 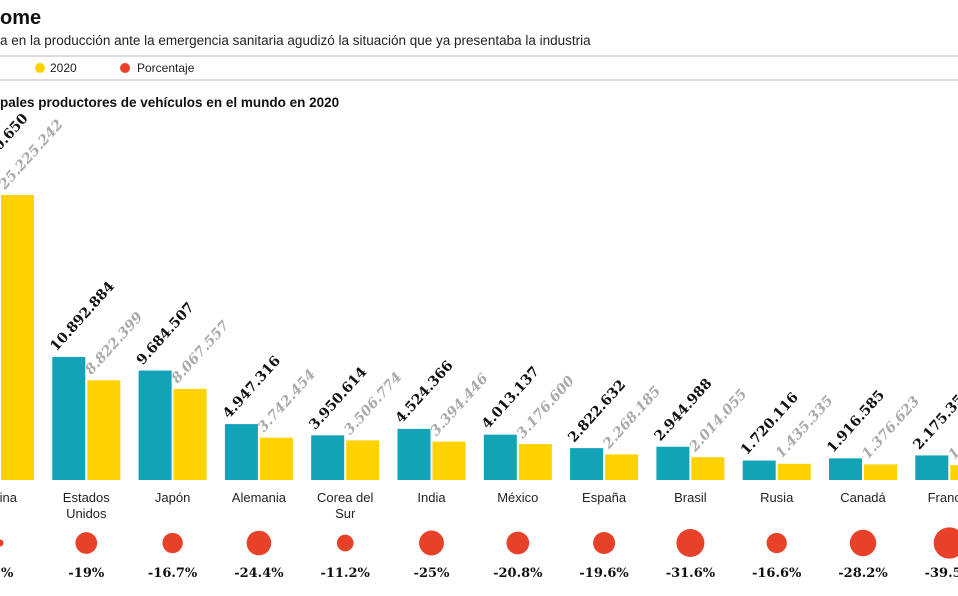 What do you see at coordinates (691, 573) in the screenshot?
I see `percent-label: -31.6%` at bounding box center [691, 573].